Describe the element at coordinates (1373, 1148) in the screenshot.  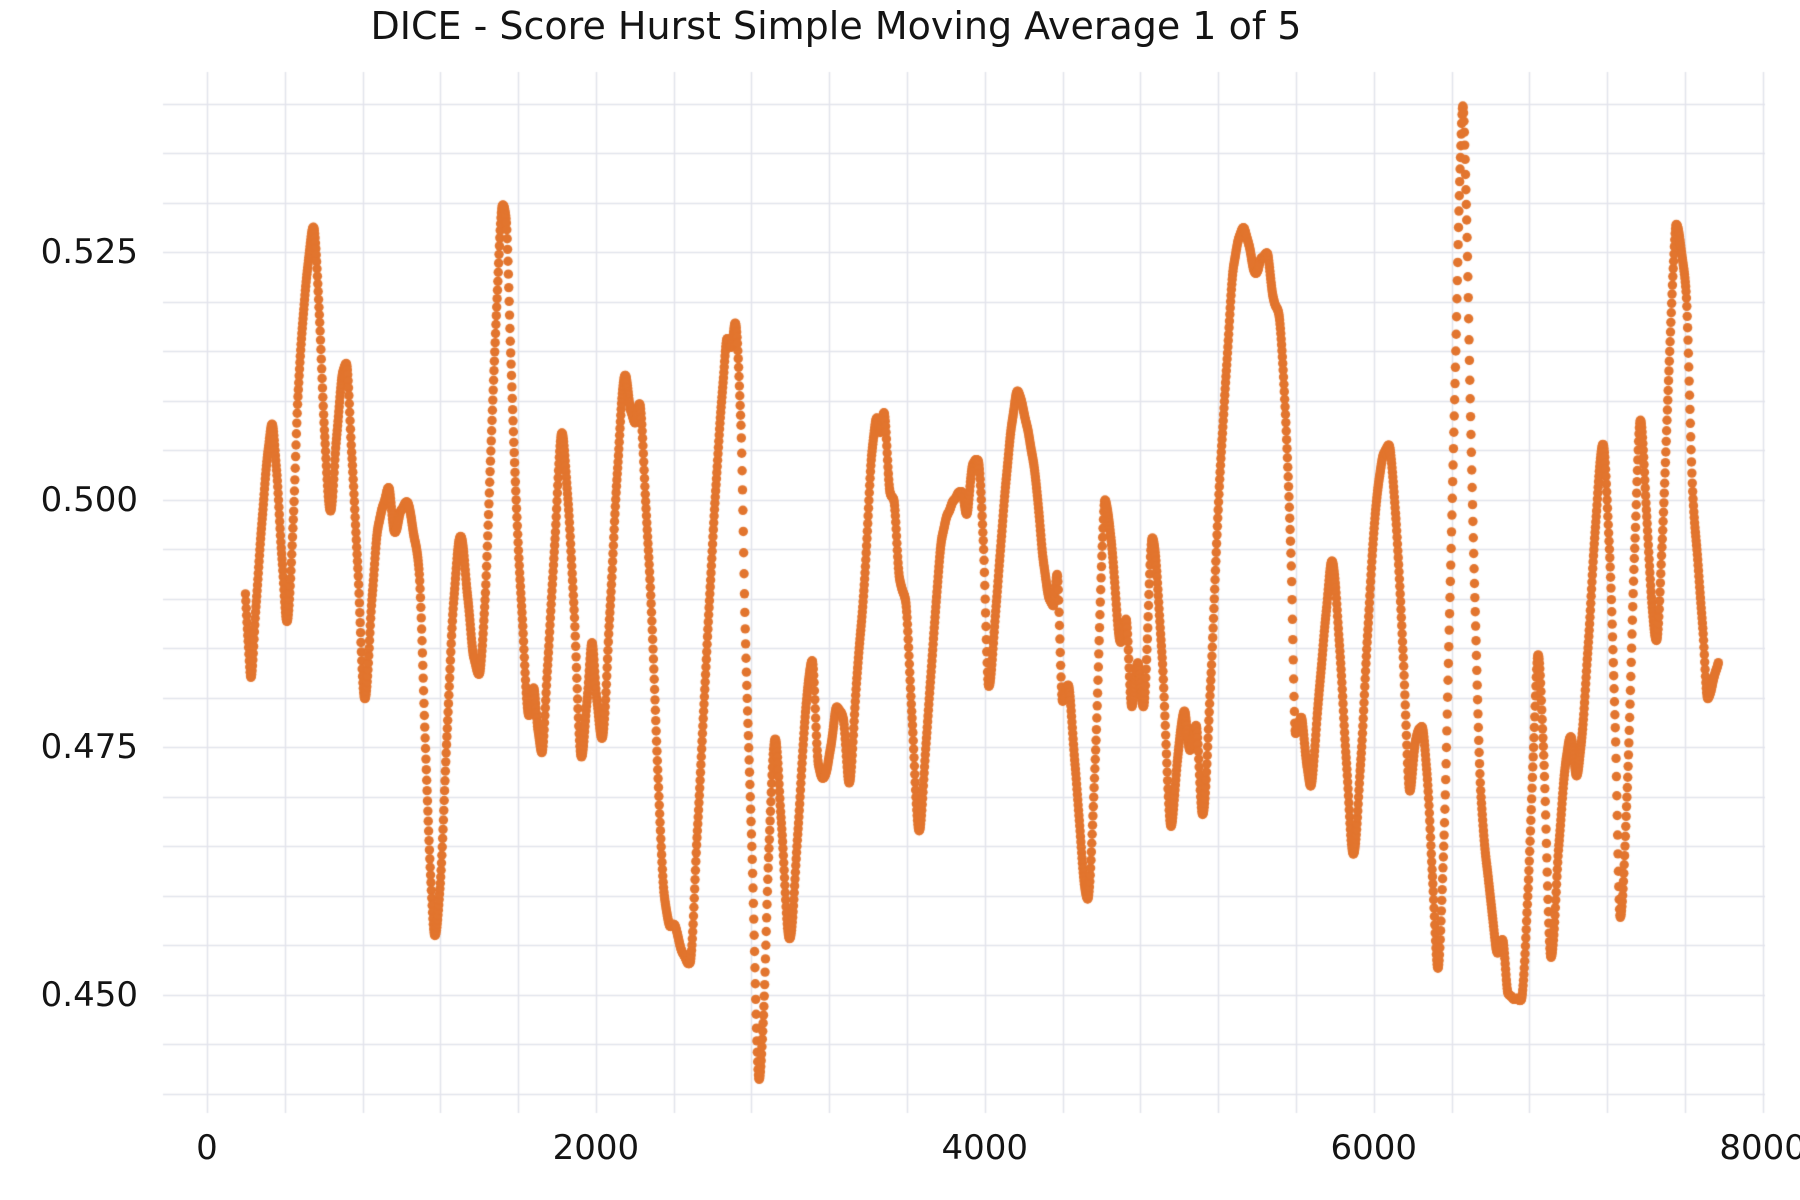
I see `x-tick-label: 6000` at that location.